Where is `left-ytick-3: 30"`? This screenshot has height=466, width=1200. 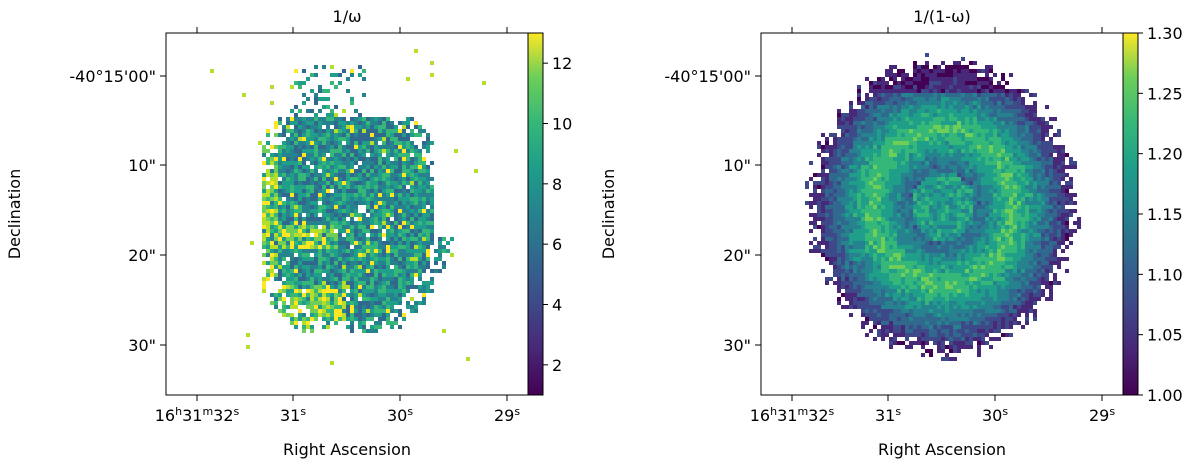 left-ytick-3: 30" is located at coordinates (142, 345).